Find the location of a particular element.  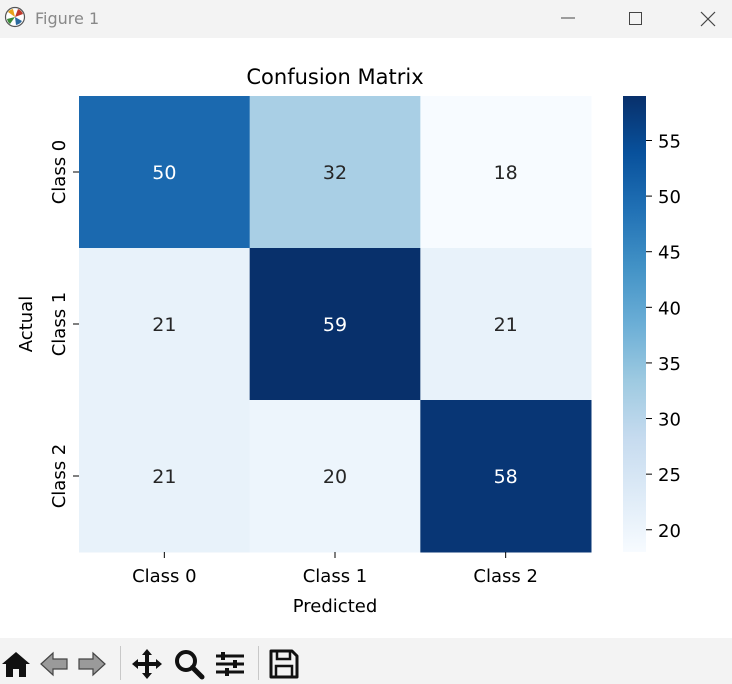

cell-value-label: 50 is located at coordinates (164, 173).